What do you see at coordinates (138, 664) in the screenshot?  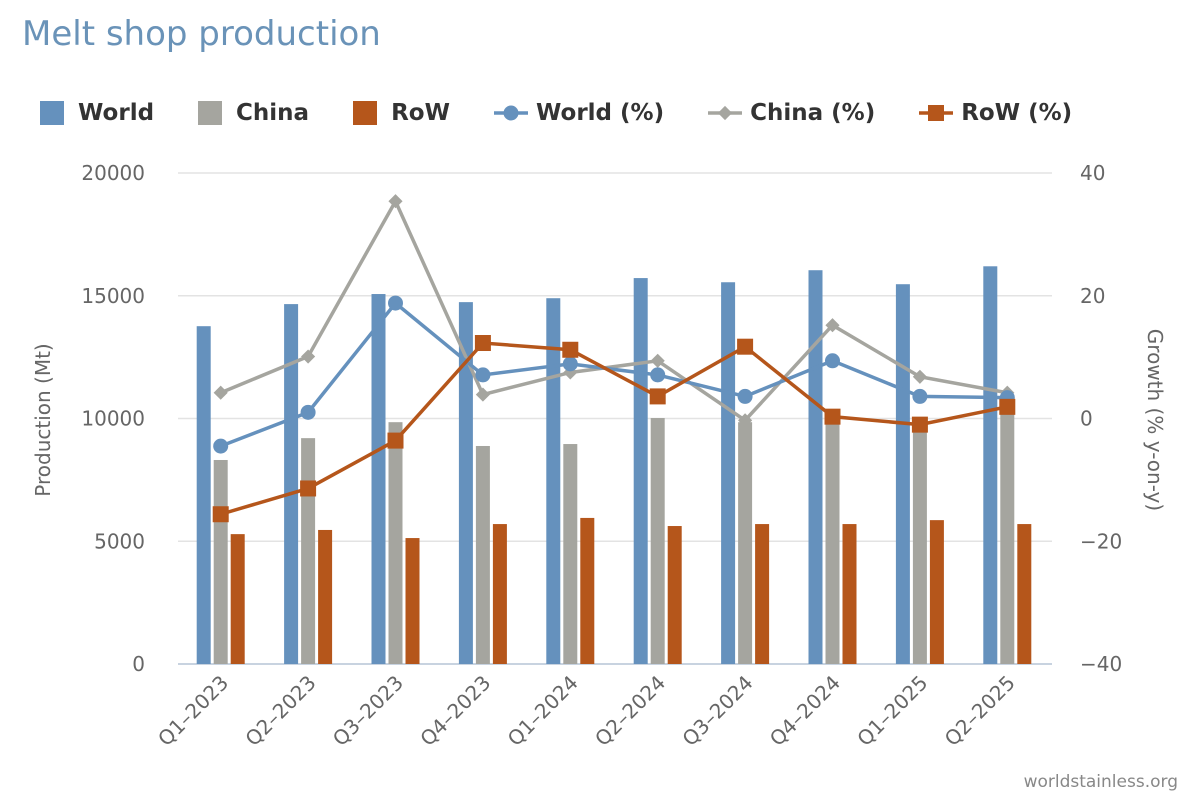 I see `y-tick-label: 0` at bounding box center [138, 664].